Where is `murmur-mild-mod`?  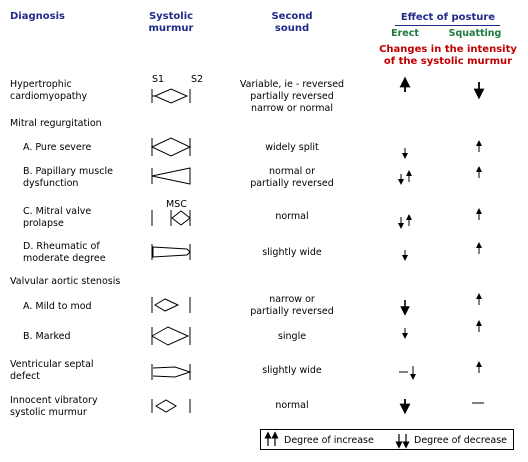
murmur-mild-mod is located at coordinates (171, 305).